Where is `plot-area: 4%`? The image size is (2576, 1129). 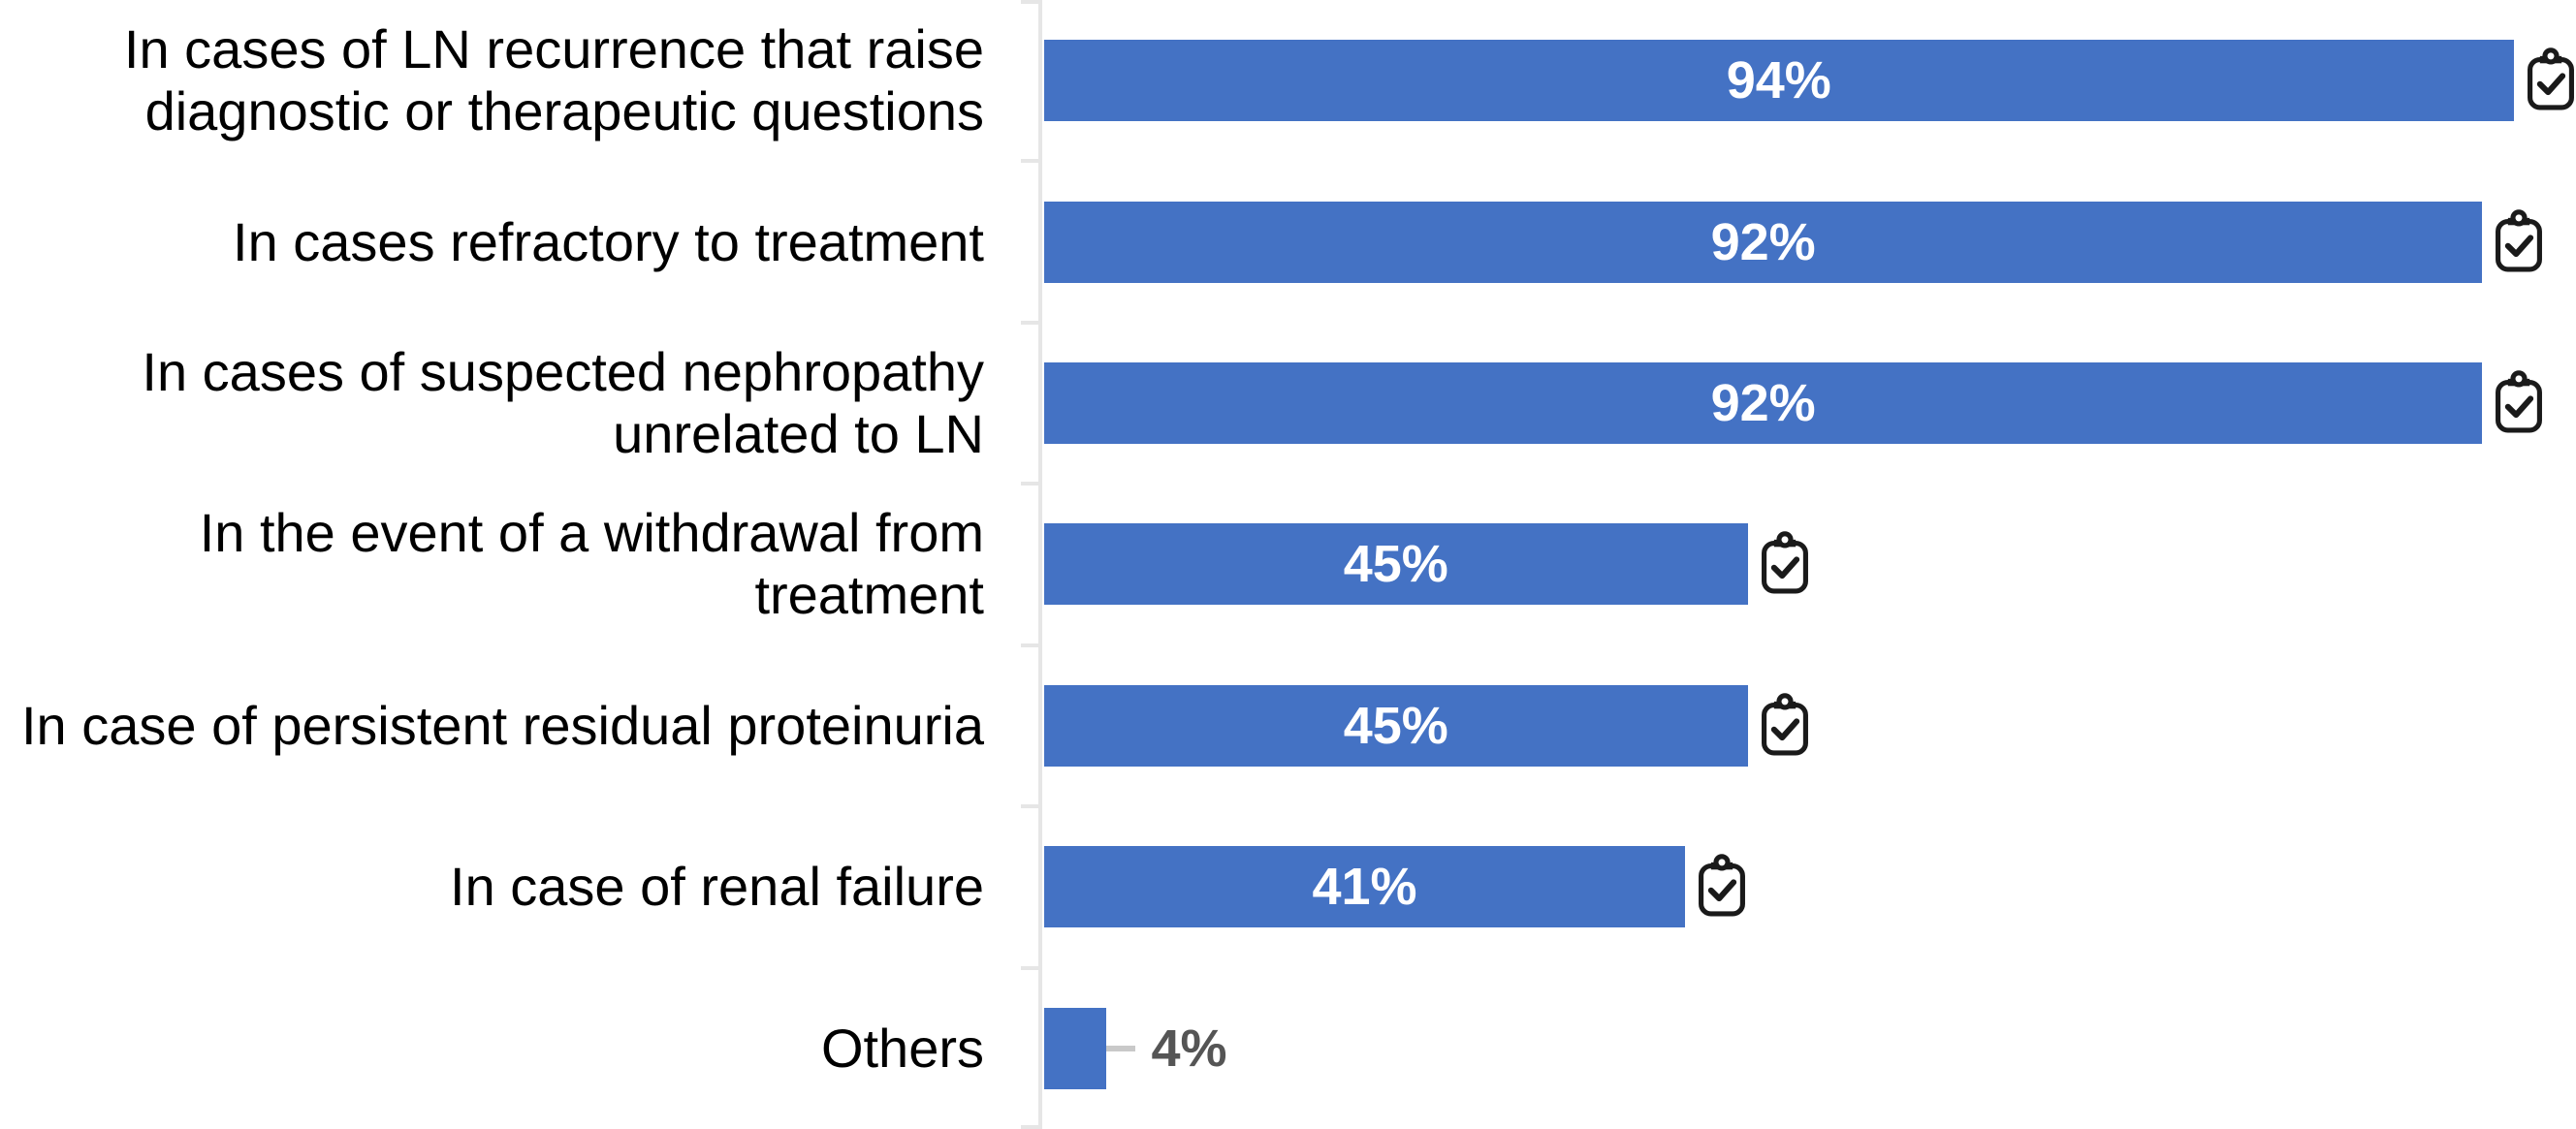
plot-area: 4% is located at coordinates (1808, 1048).